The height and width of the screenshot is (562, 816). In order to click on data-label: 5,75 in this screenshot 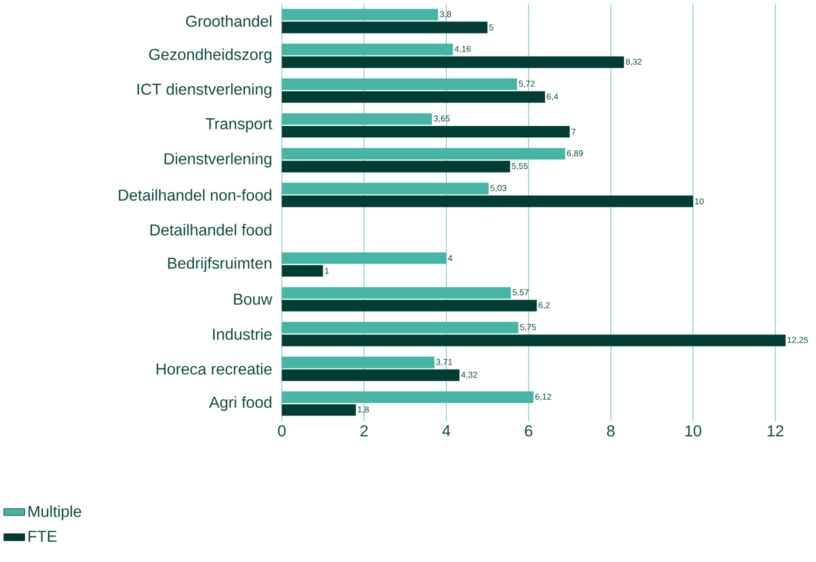, I will do `click(528, 328)`.